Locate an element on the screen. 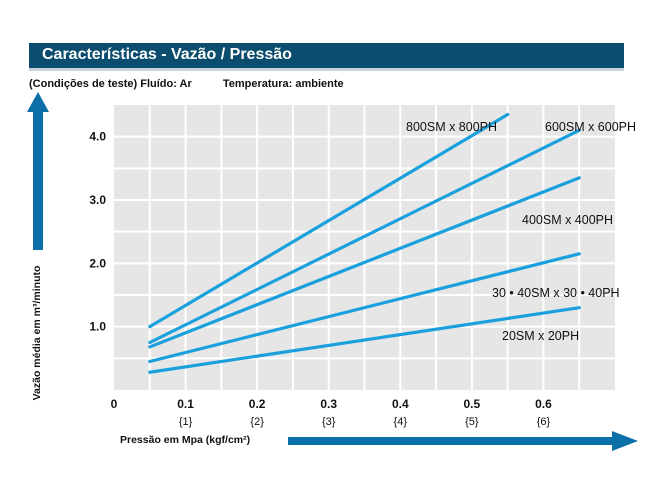  y-tick-label: 3.0 is located at coordinates (97, 200).